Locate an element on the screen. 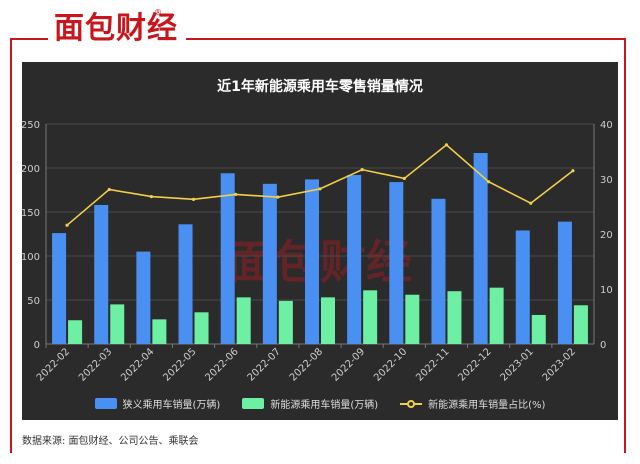 The width and height of the screenshot is (640, 464). x-tick-label: 2022-08 is located at coordinates (306, 364).